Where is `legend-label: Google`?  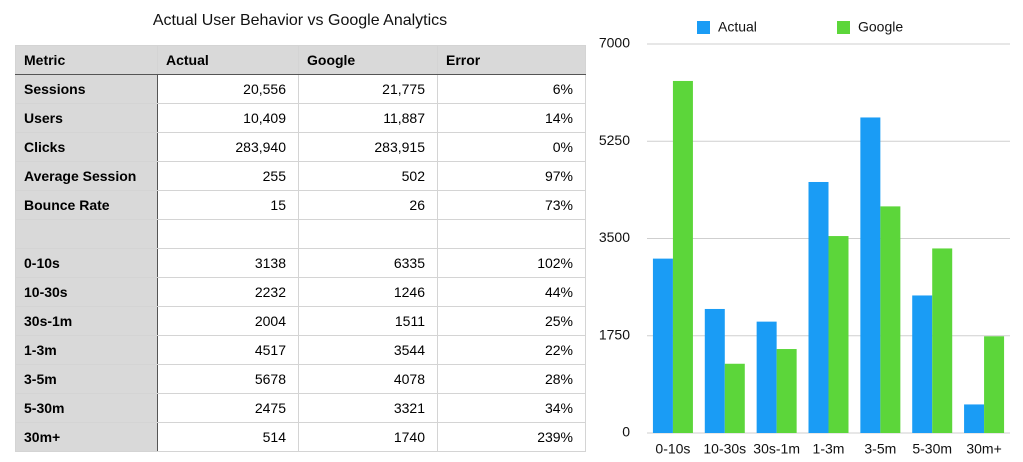
legend-label: Google is located at coordinates (880, 27).